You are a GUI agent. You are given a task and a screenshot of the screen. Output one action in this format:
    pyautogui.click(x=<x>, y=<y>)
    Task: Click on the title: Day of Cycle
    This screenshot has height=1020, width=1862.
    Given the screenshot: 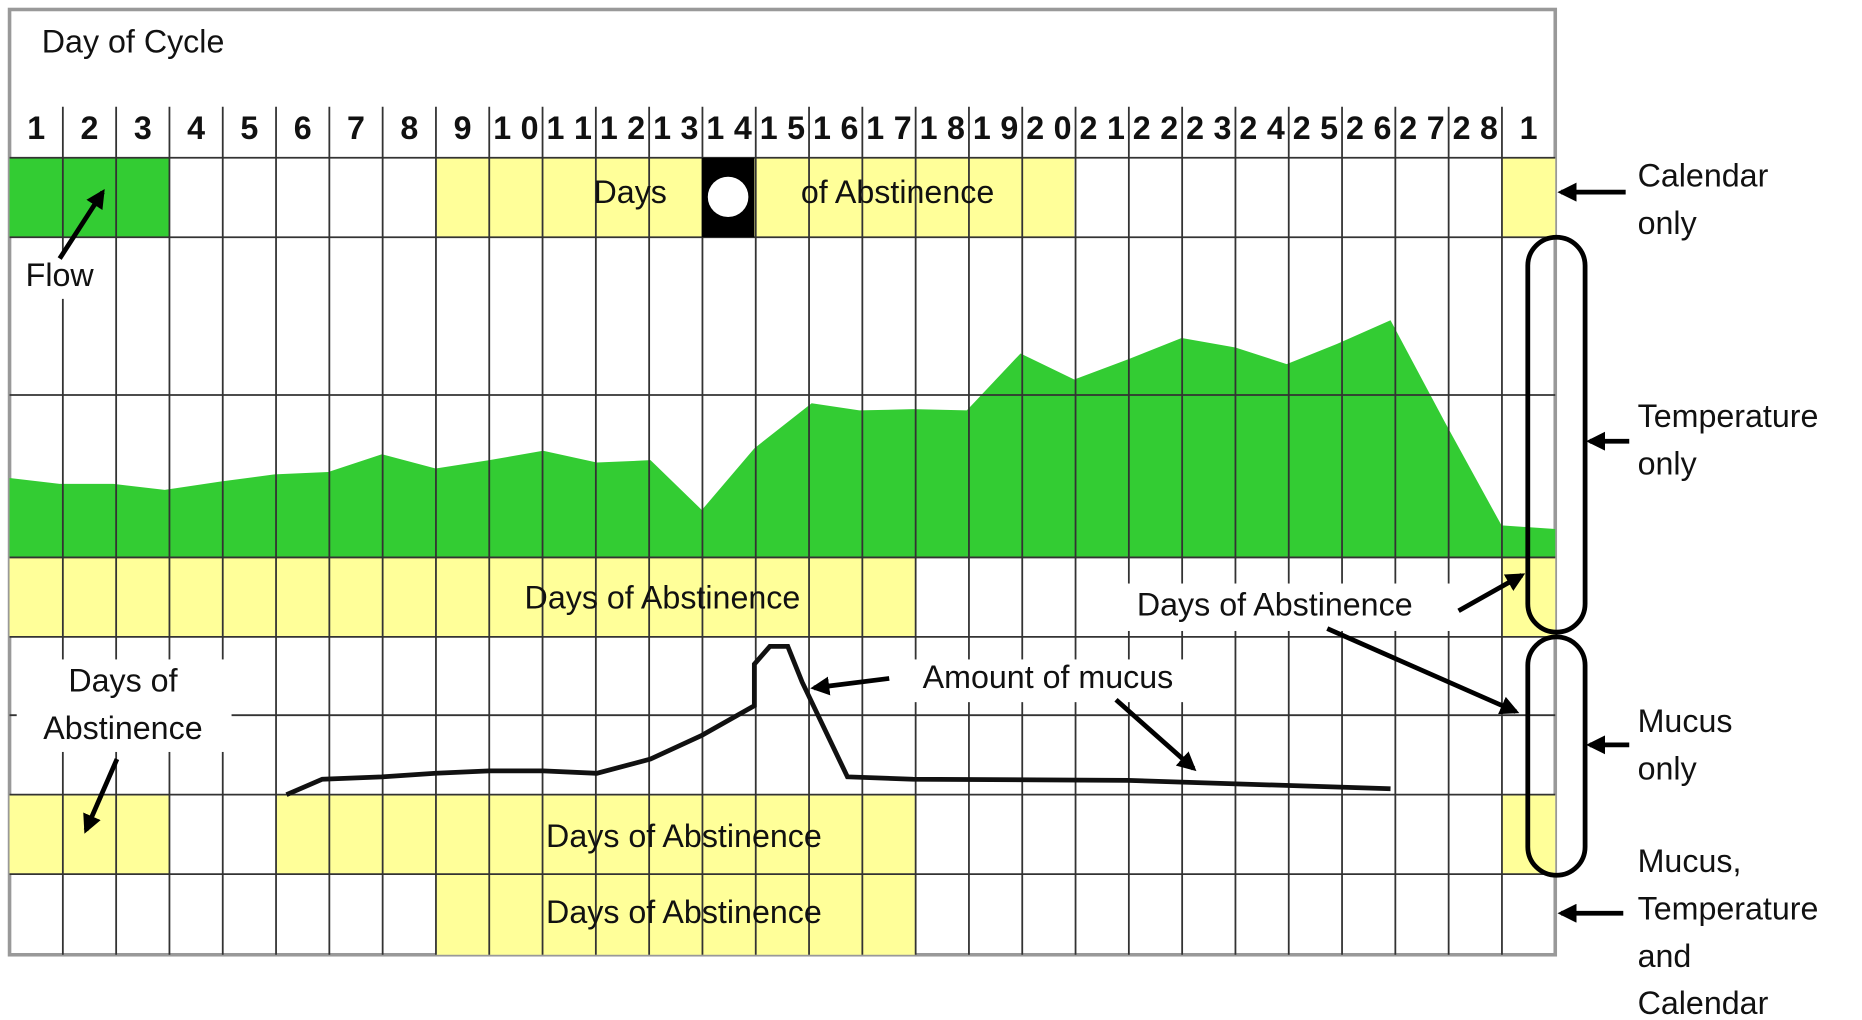 What is the action you would take?
    pyautogui.click(x=133, y=41)
    